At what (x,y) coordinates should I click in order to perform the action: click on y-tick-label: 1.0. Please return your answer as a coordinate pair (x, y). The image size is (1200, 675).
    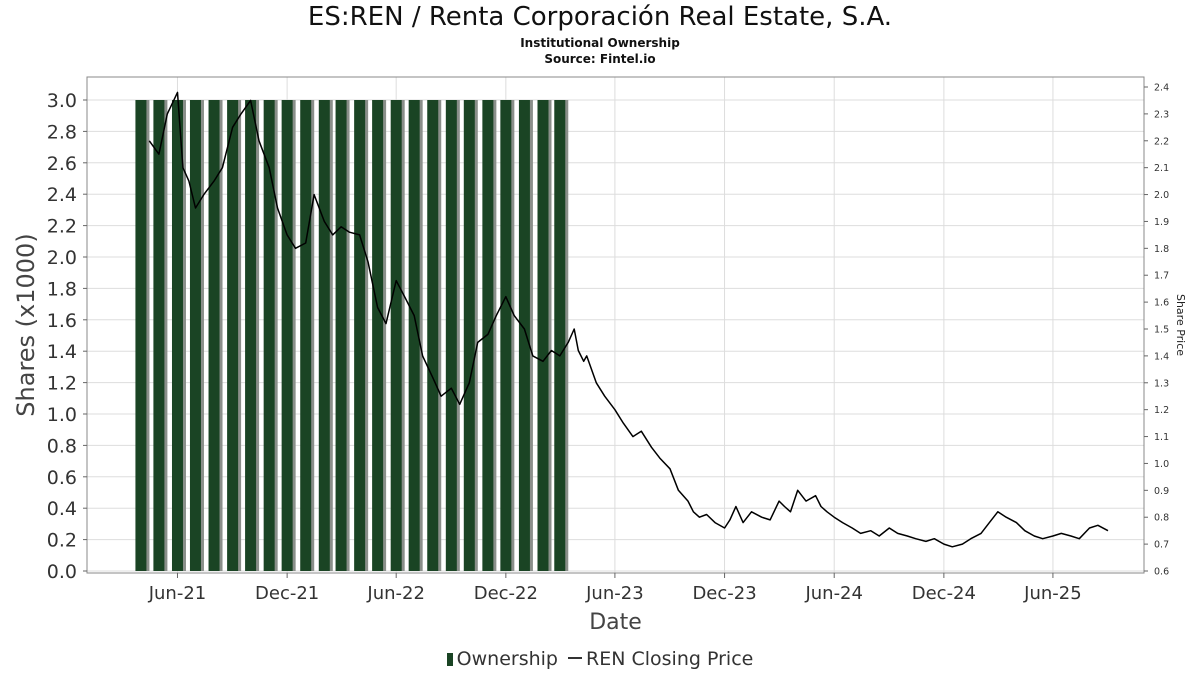
    Looking at the image, I should click on (62, 415).